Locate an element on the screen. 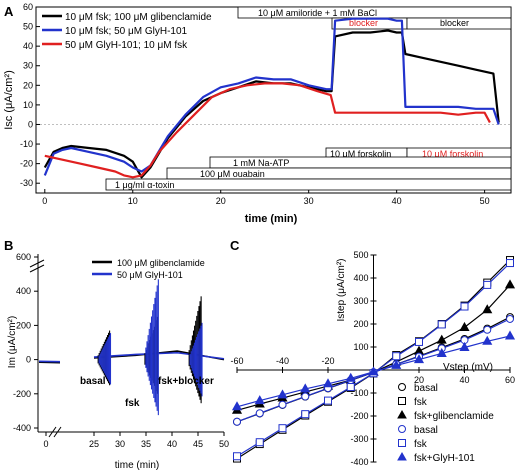 This screenshot has height=474, width=520. panel-a-x-axis-label: time (min) is located at coordinates (271, 219).